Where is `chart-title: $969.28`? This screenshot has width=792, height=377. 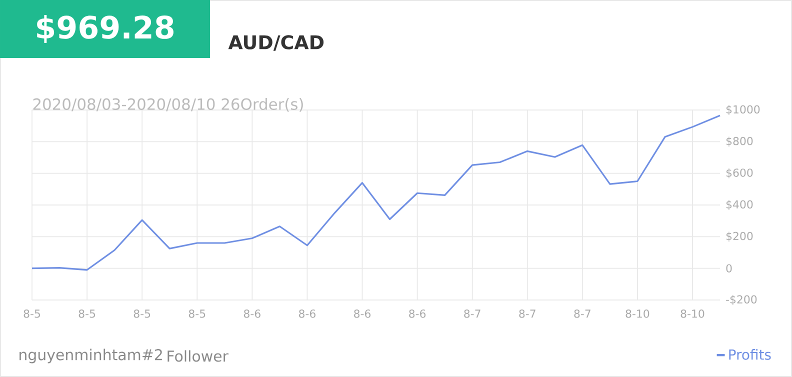
chart-title: $969.28 is located at coordinates (105, 29).